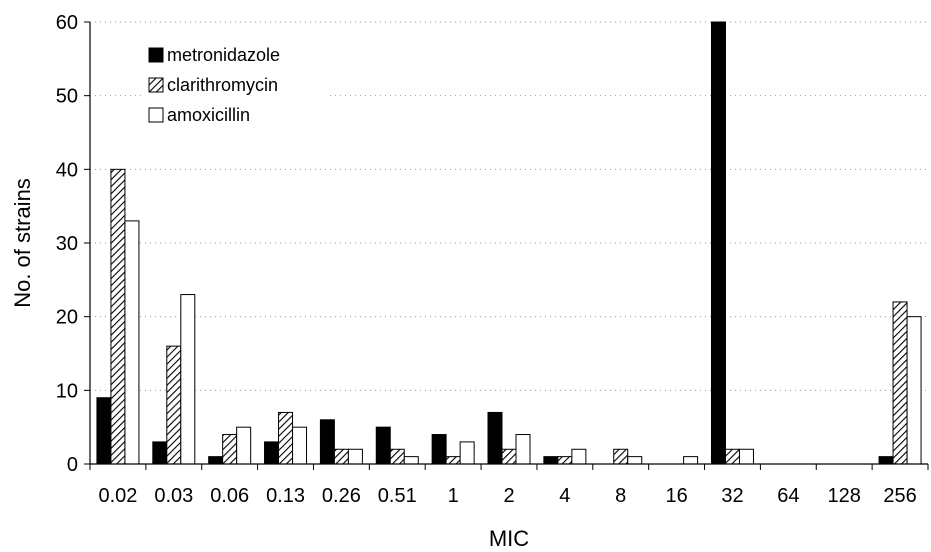 This screenshot has height=552, width=931. Describe the element at coordinates (509, 538) in the screenshot. I see `x-axis-title: MIC` at that location.